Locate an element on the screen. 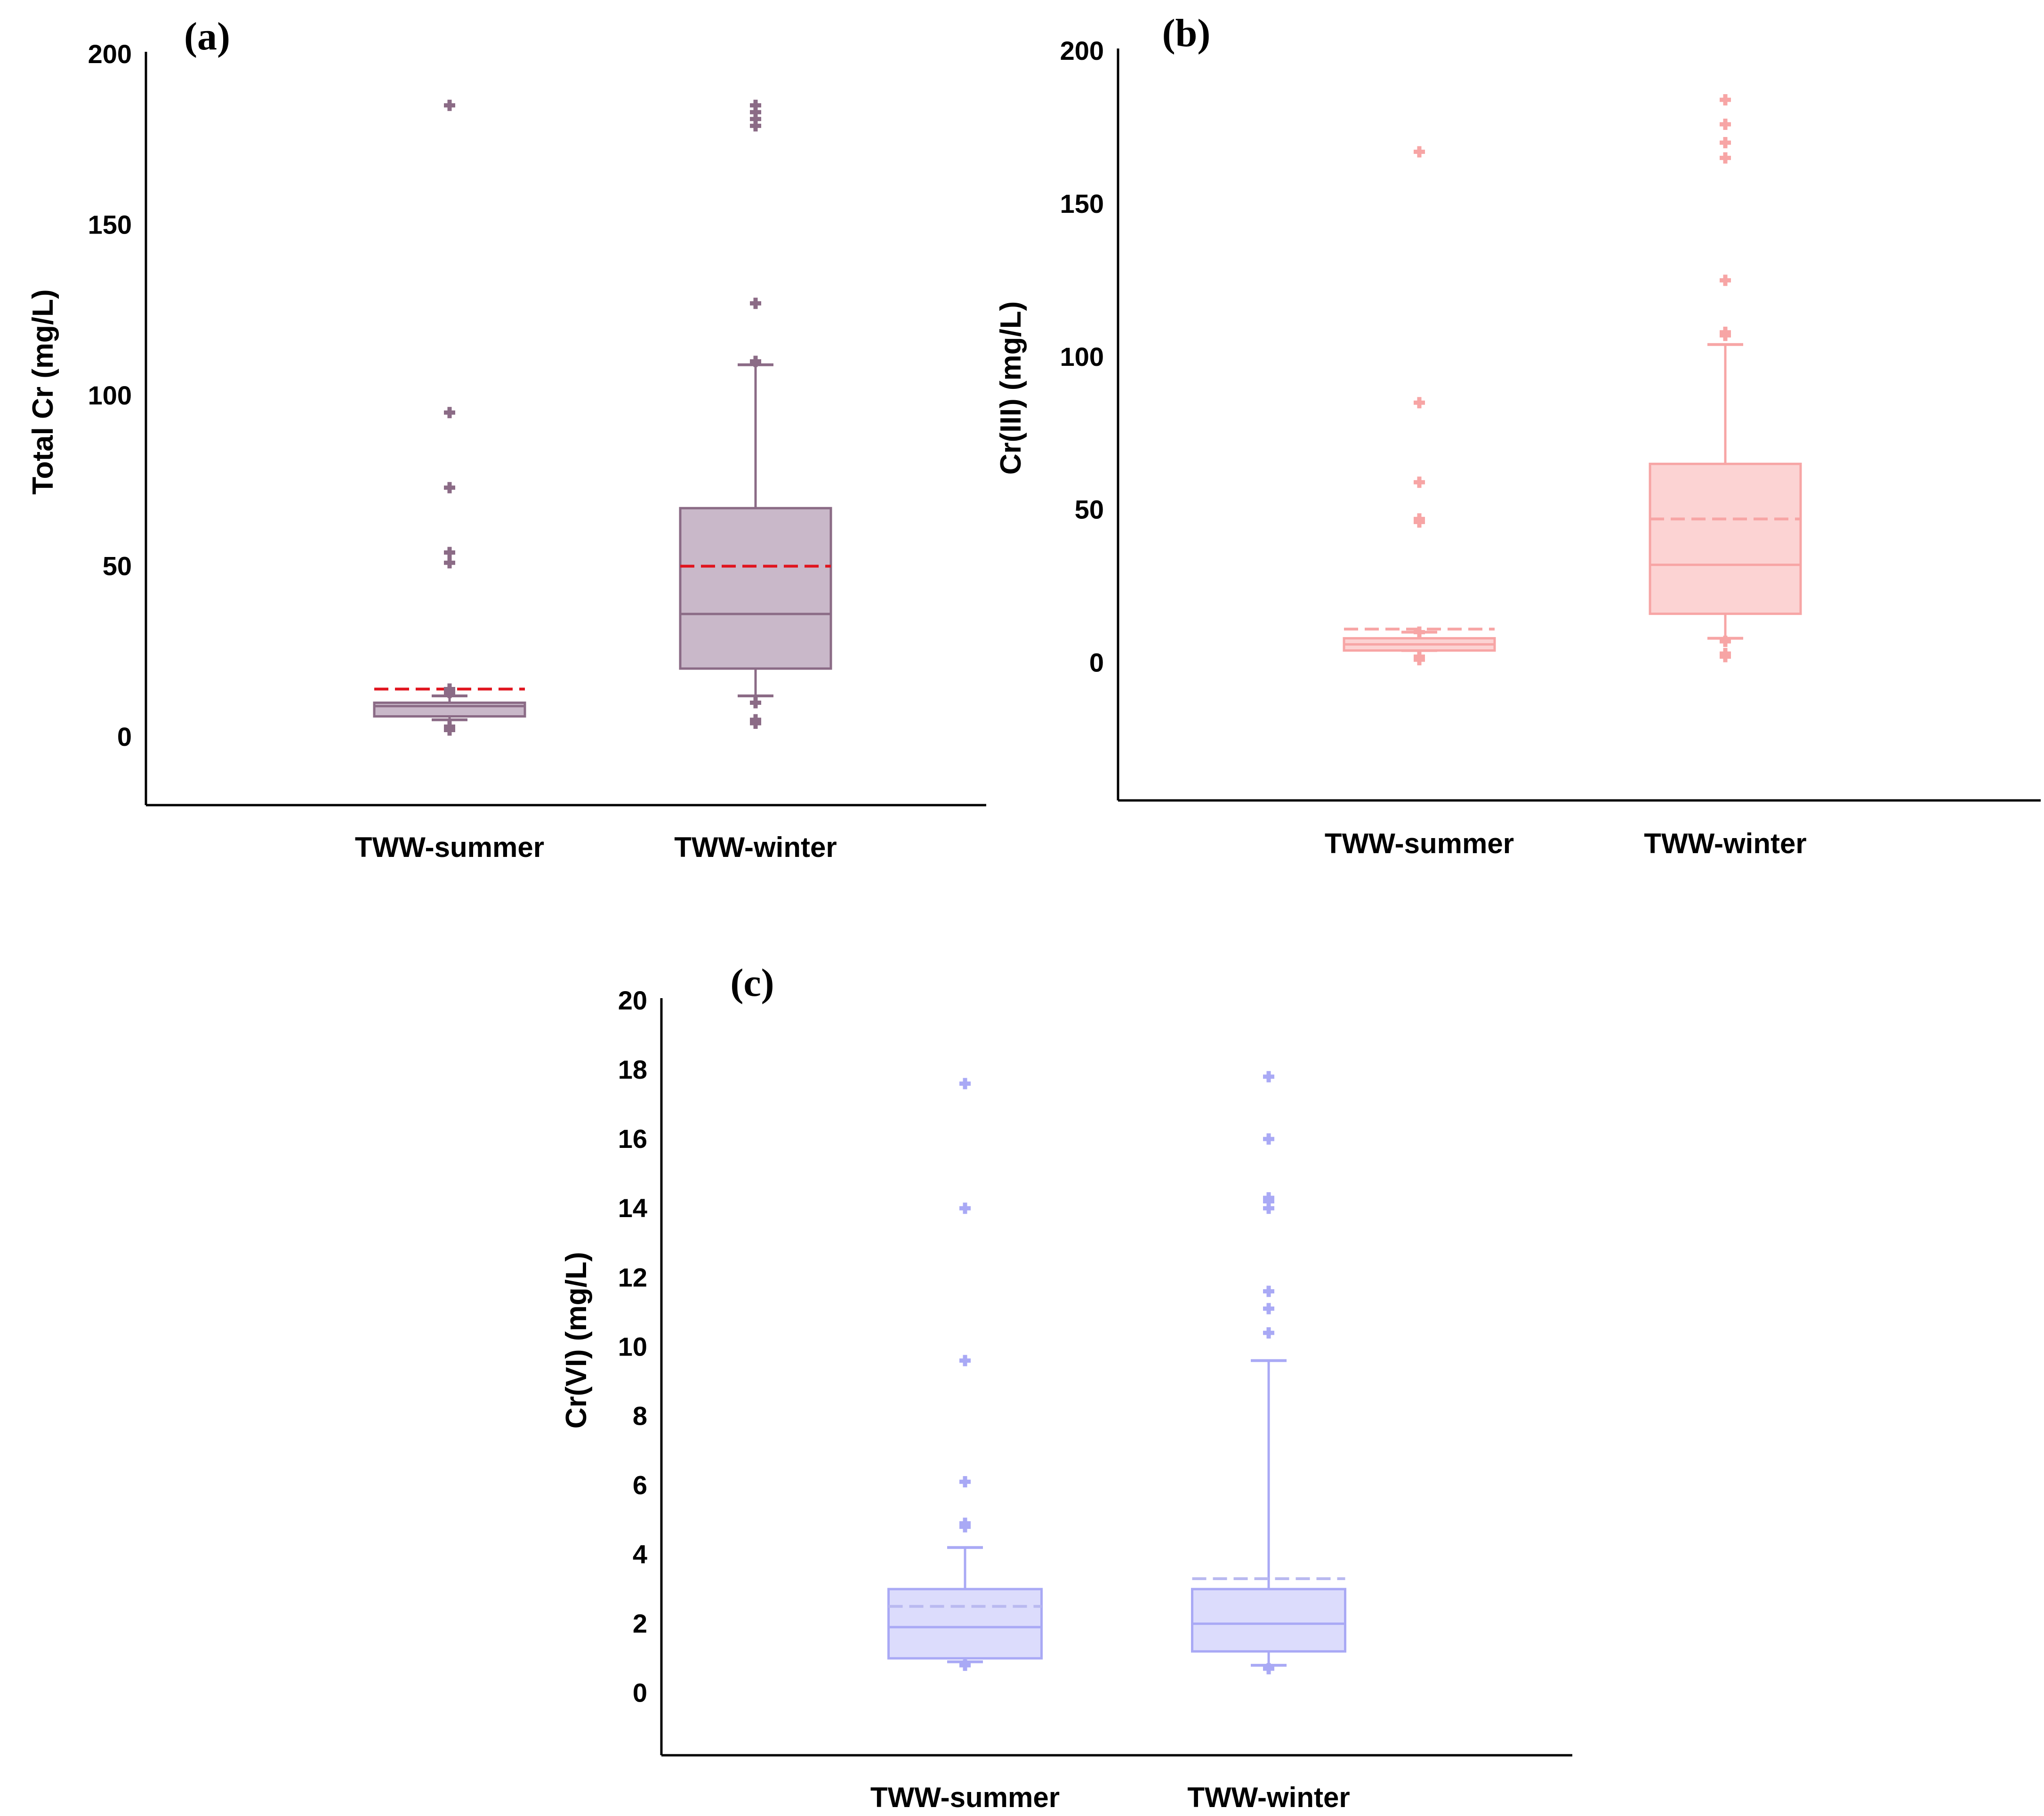  y-tick-label: 18 is located at coordinates (632, 1069).